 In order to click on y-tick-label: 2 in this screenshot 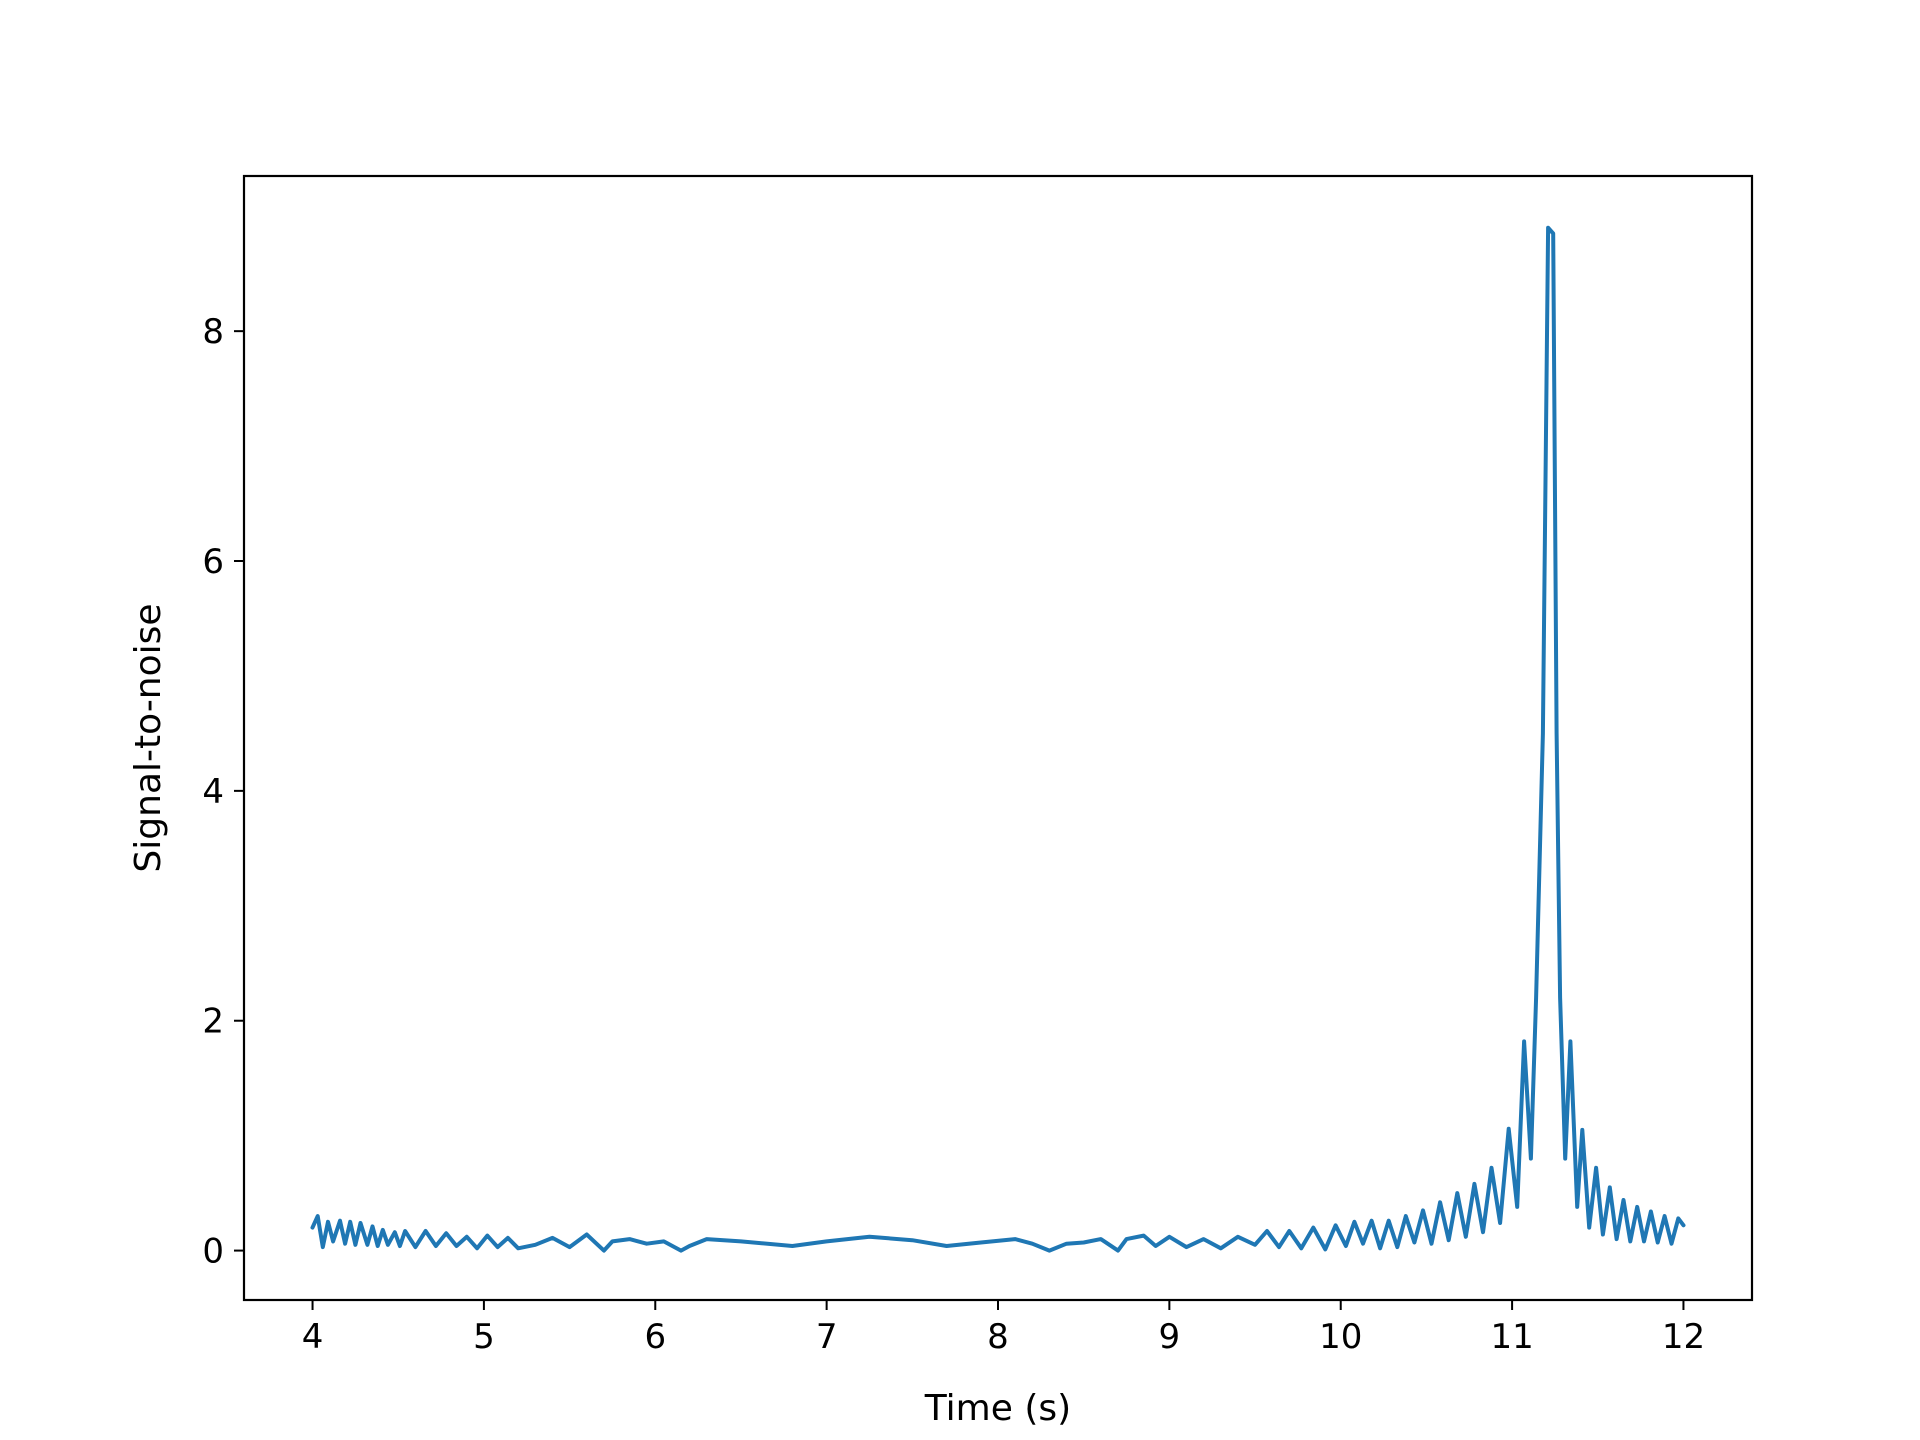, I will do `click(213, 1022)`.